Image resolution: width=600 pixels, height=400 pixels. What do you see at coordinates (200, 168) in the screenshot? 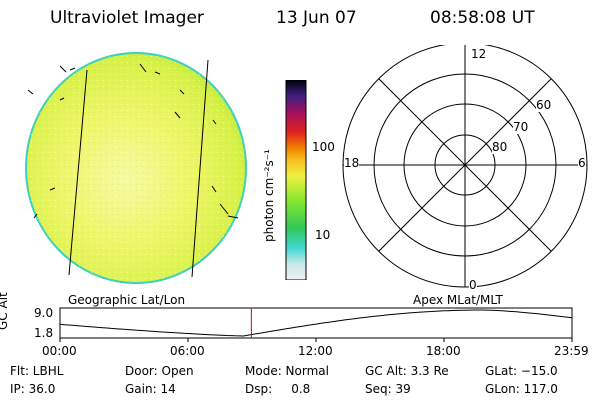
I see `longitude-line-right` at bounding box center [200, 168].